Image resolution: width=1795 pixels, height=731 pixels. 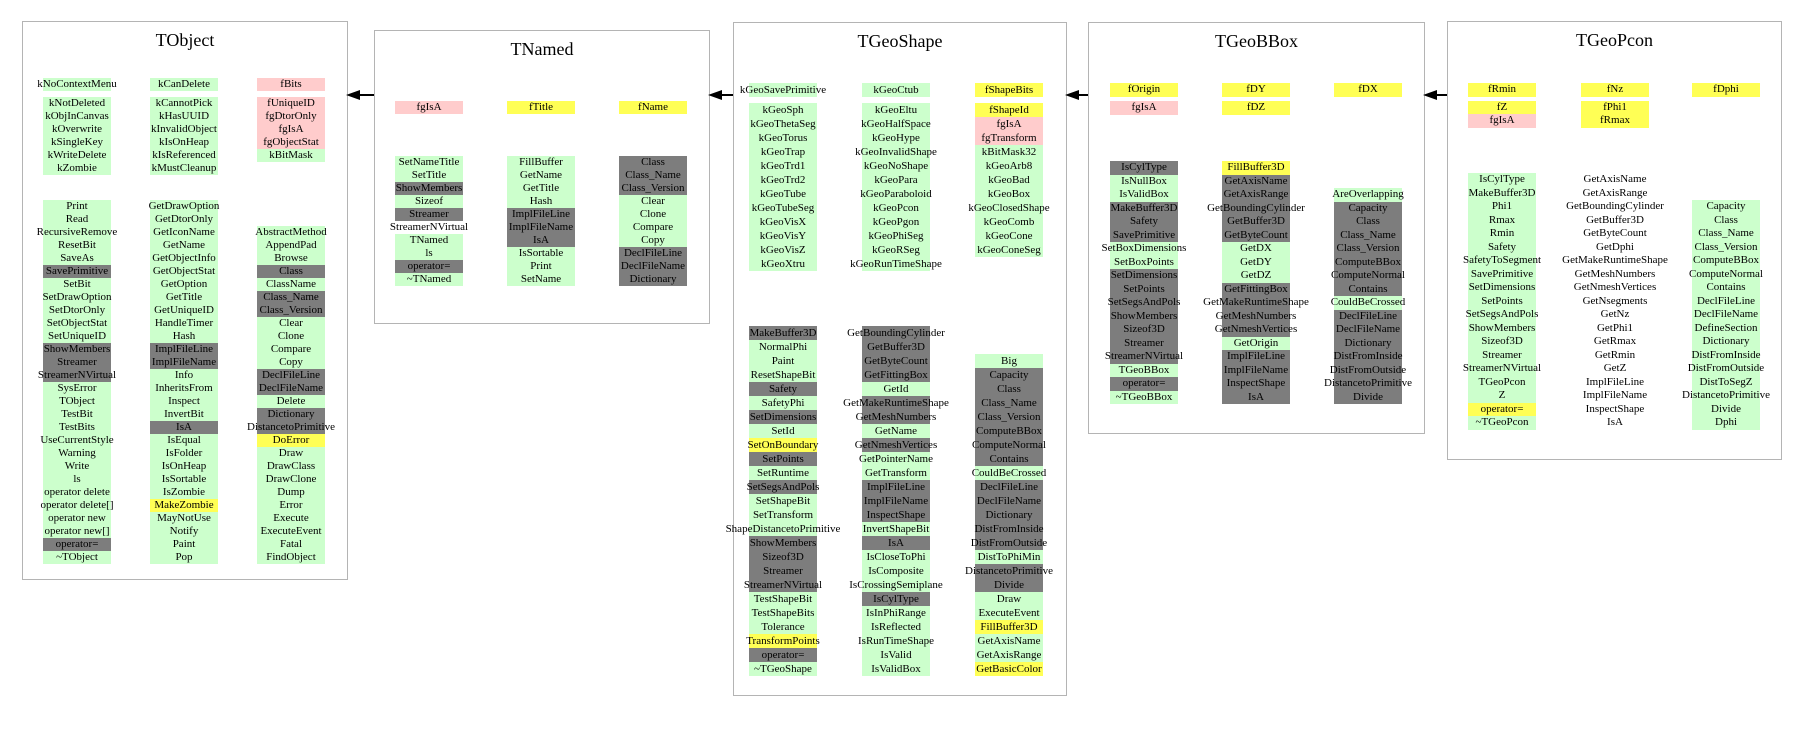 What do you see at coordinates (896, 90) in the screenshot?
I see `member-kgeoctub: kGeoCtub` at bounding box center [896, 90].